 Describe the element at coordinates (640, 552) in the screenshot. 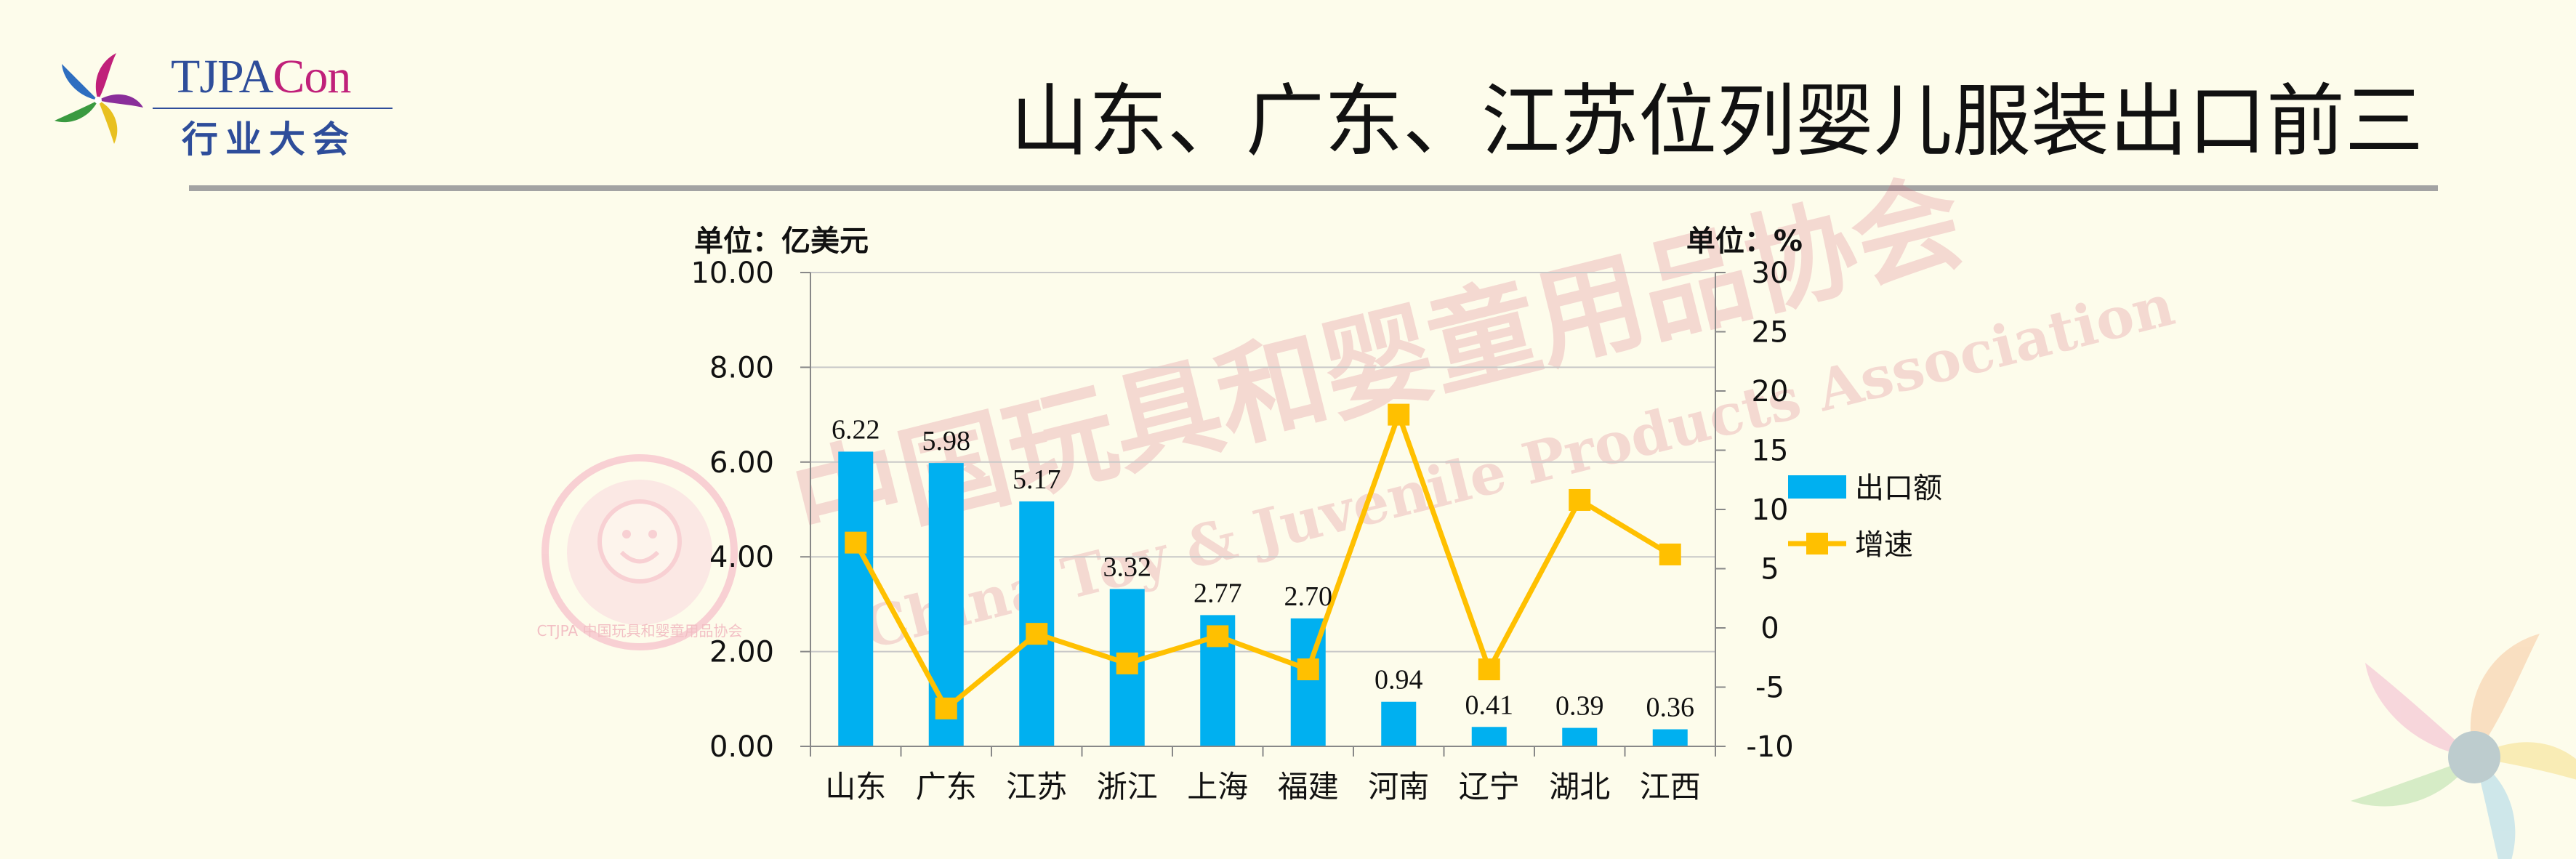

I see `ctjpa-seal-watermark: CTJPA 中国玩具和婴童用品协会` at that location.